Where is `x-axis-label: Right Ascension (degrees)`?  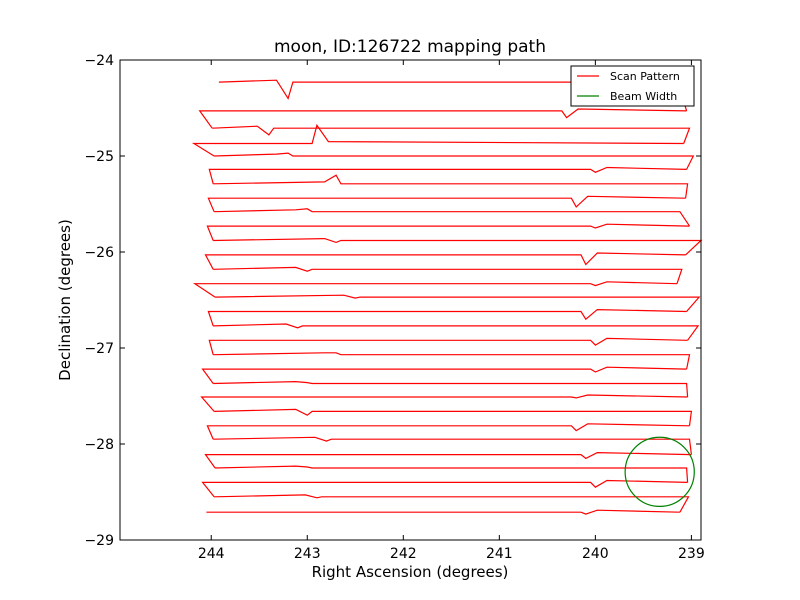 x-axis-label: Right Ascension (degrees) is located at coordinates (410, 572).